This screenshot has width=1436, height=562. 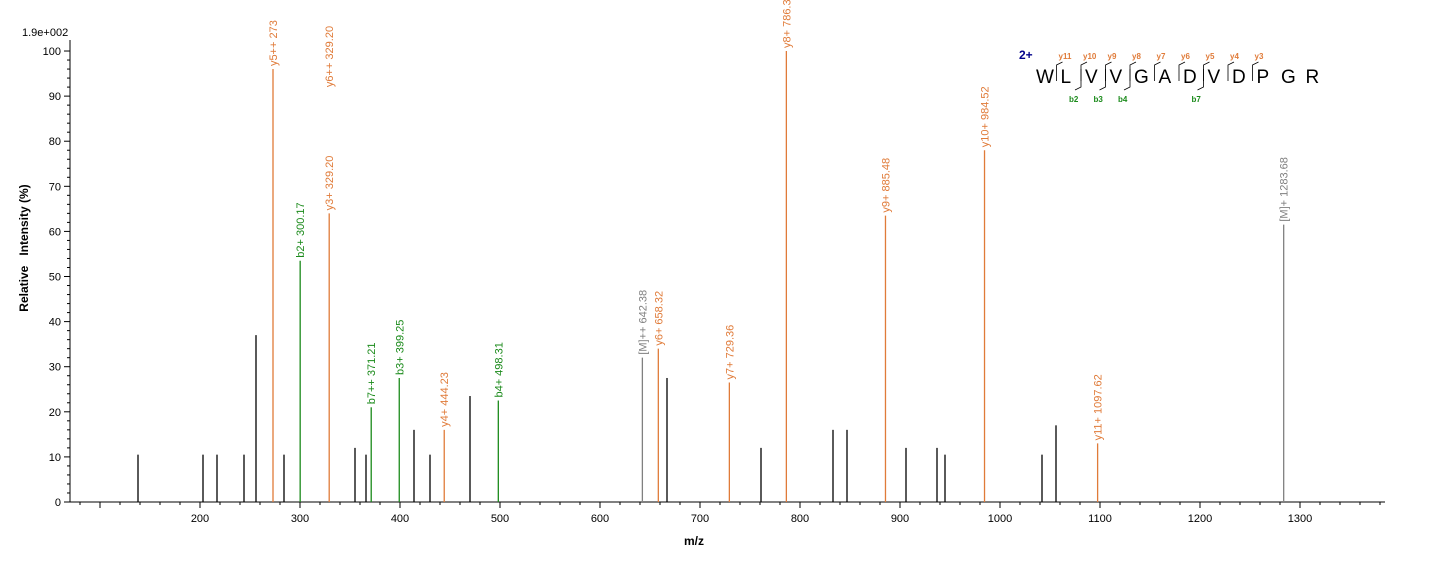 What do you see at coordinates (1099, 99) in the screenshot?
I see `b-ion-label: b3` at bounding box center [1099, 99].